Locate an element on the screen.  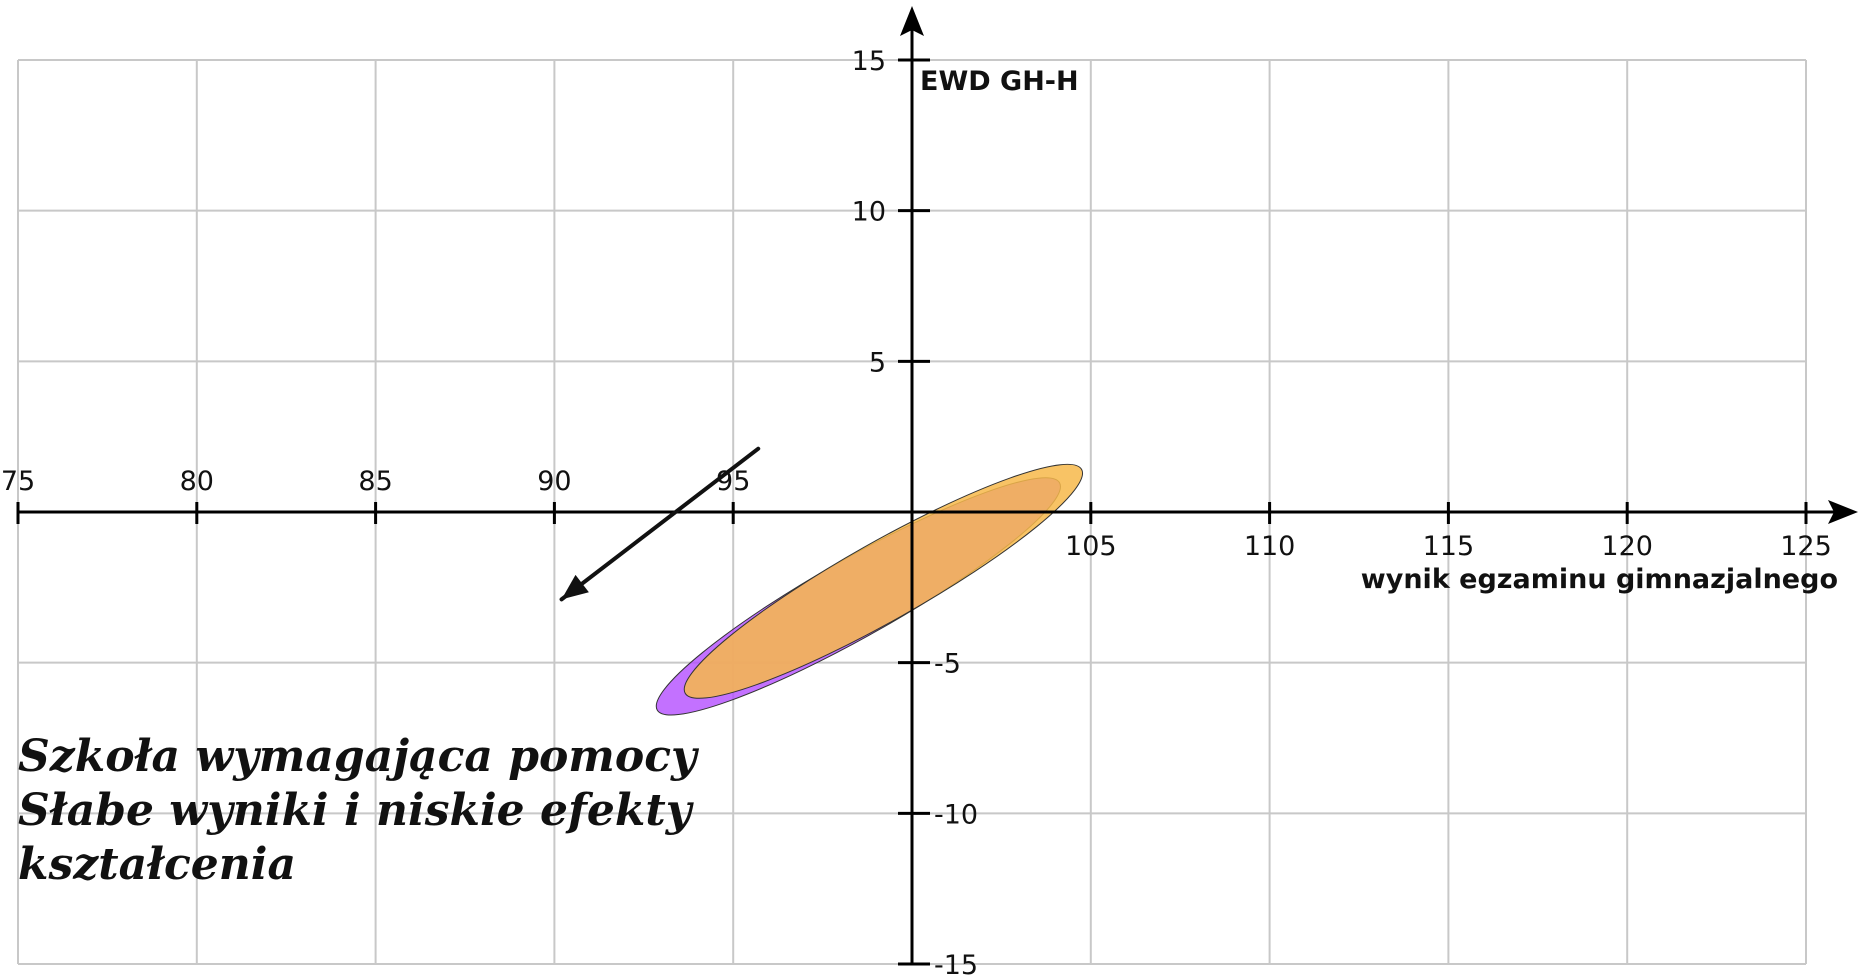
x-tick-label: 110 is located at coordinates (1270, 546).